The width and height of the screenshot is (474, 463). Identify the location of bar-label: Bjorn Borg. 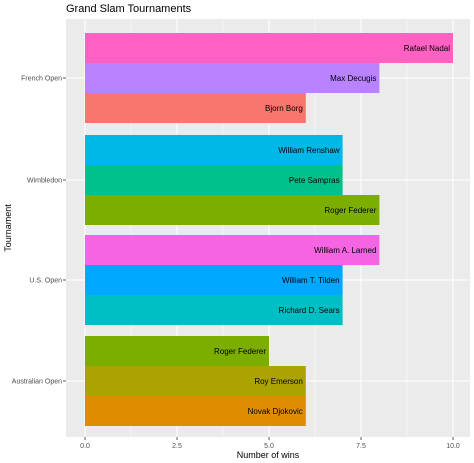
(284, 108).